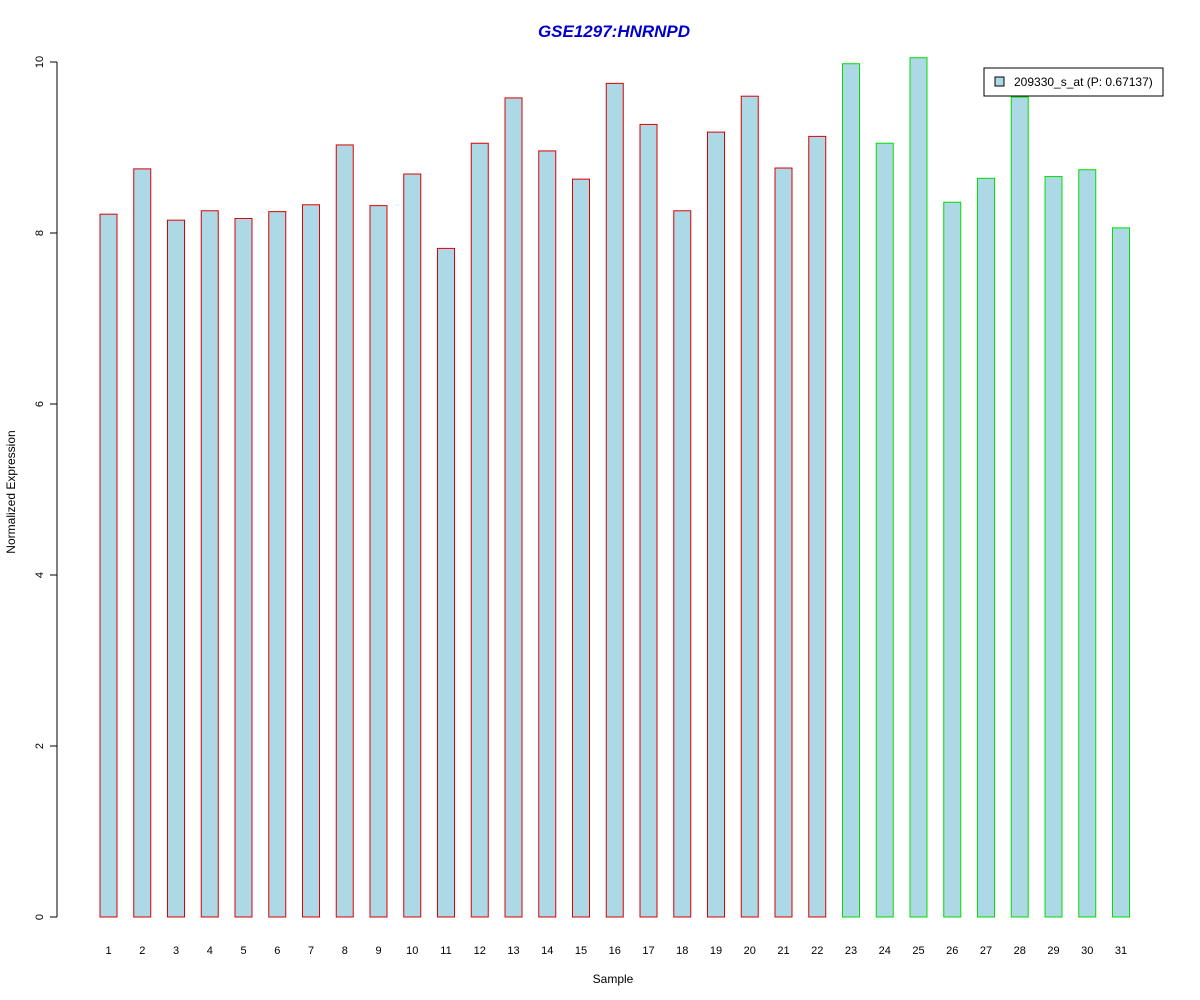 The height and width of the screenshot is (1000, 1200). Describe the element at coordinates (682, 951) in the screenshot. I see `x-tick-label: 18` at that location.